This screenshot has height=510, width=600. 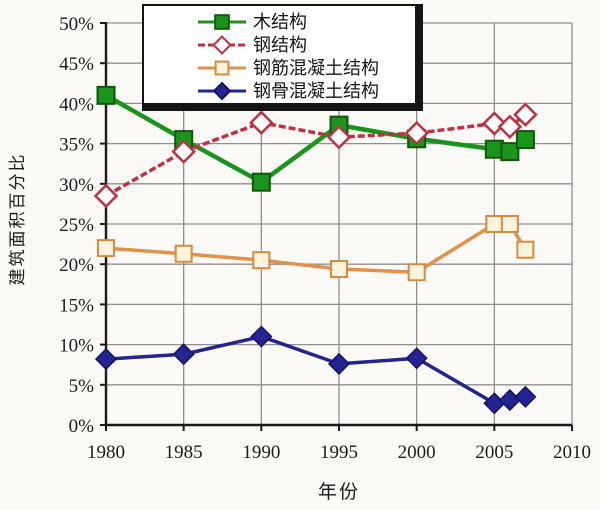 I want to click on legend-label-wood: 木结构, so click(x=280, y=21).